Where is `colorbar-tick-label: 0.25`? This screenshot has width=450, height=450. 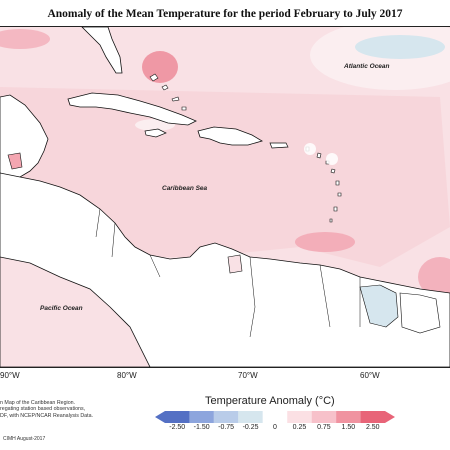
colorbar-tick-label: 0.25 is located at coordinates (299, 427).